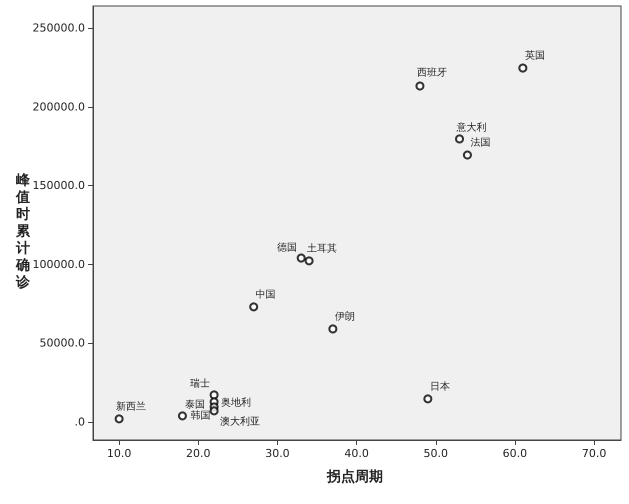 The height and width of the screenshot is (504, 629). Describe the element at coordinates (200, 415) in the screenshot. I see `annotation: 韩国` at that location.